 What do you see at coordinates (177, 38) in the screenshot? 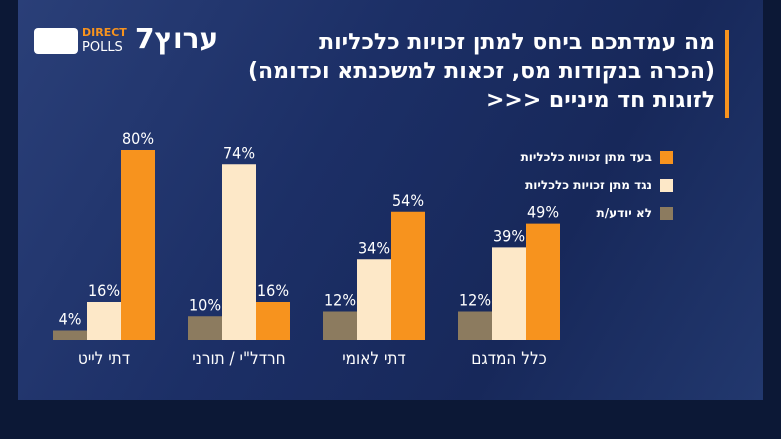
I see `logo-channel: ערוץ7` at bounding box center [177, 38].